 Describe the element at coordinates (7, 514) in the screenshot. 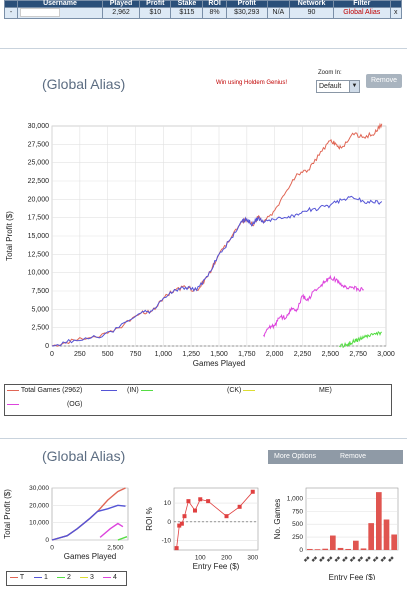

I see `y-axis-label: Total Profit ($)` at that location.